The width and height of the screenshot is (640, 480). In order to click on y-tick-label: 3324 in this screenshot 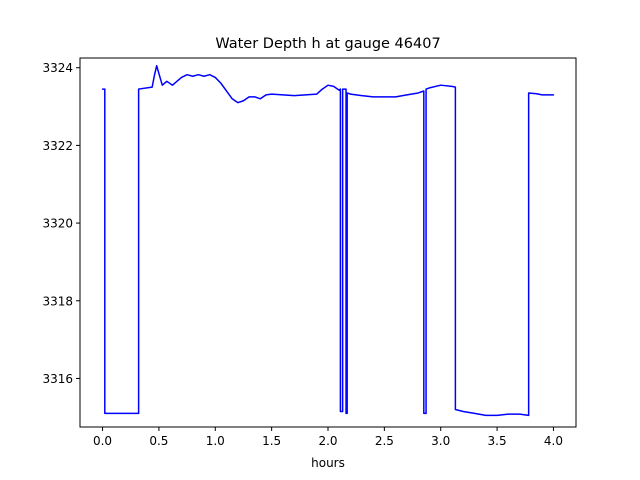, I will do `click(57, 68)`.